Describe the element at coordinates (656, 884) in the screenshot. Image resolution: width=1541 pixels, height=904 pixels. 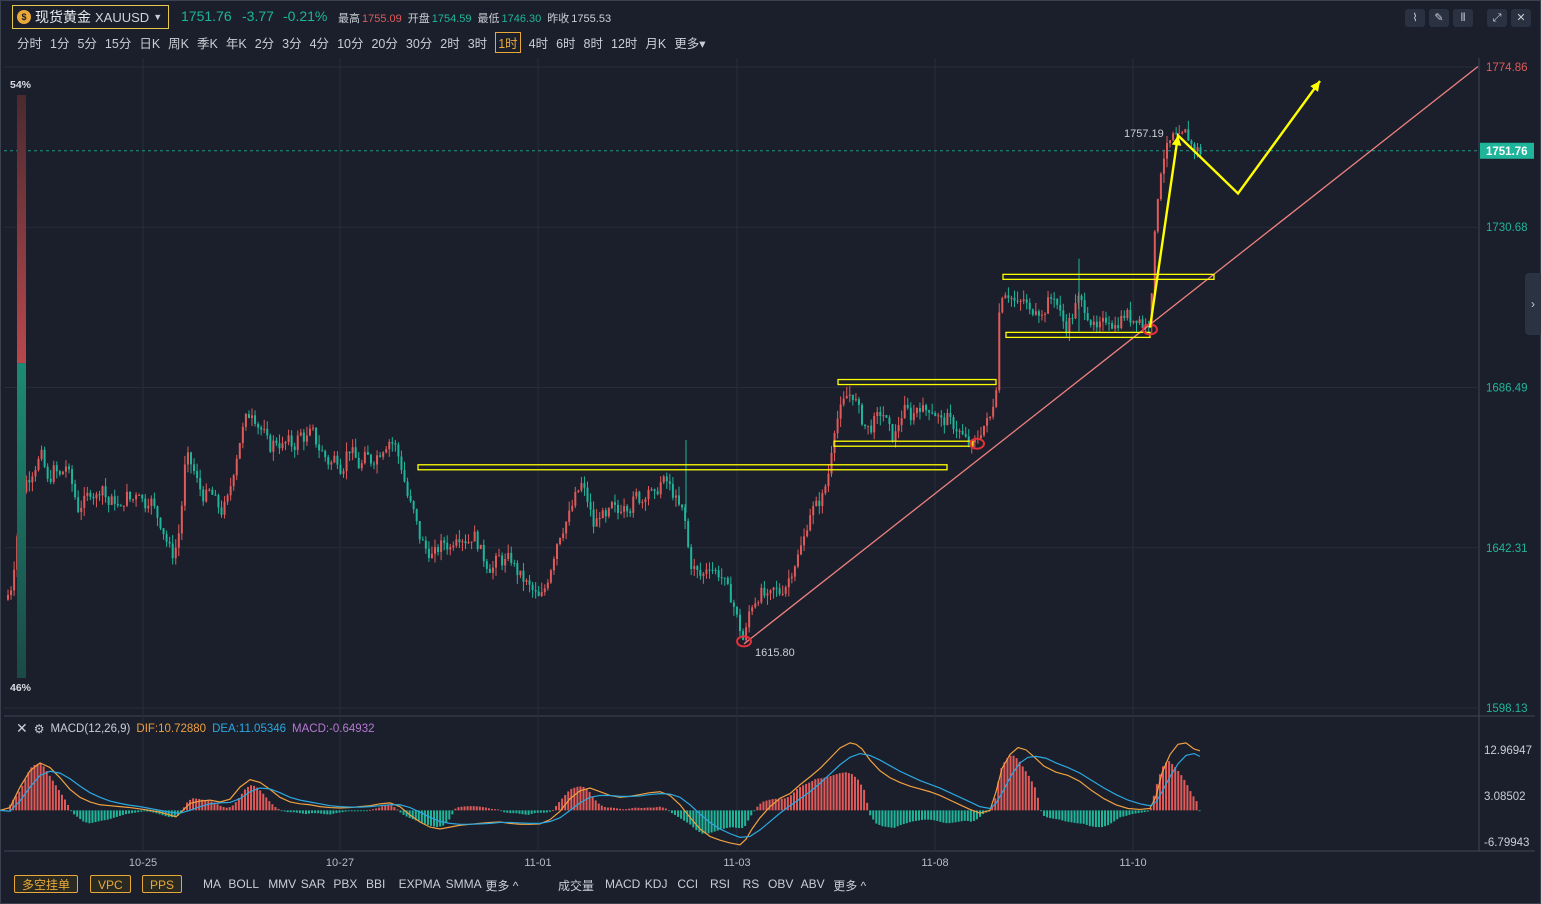
I see `indicator-tab: KDJ` at that location.